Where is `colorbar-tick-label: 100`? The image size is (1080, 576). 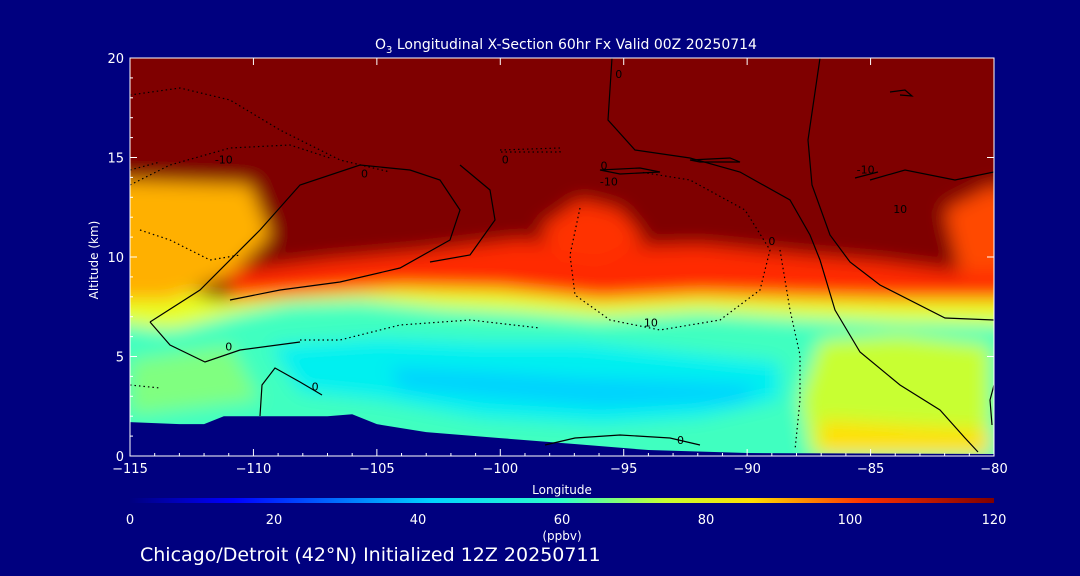 colorbar-tick-label: 100 is located at coordinates (850, 520).